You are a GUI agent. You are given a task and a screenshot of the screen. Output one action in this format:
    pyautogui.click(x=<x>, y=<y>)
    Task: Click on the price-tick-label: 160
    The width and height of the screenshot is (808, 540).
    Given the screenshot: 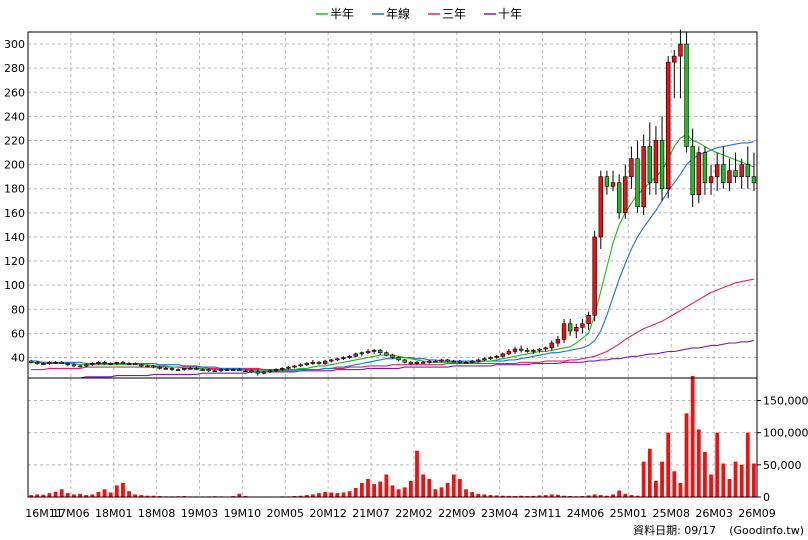 What is the action you would take?
    pyautogui.click(x=14, y=213)
    